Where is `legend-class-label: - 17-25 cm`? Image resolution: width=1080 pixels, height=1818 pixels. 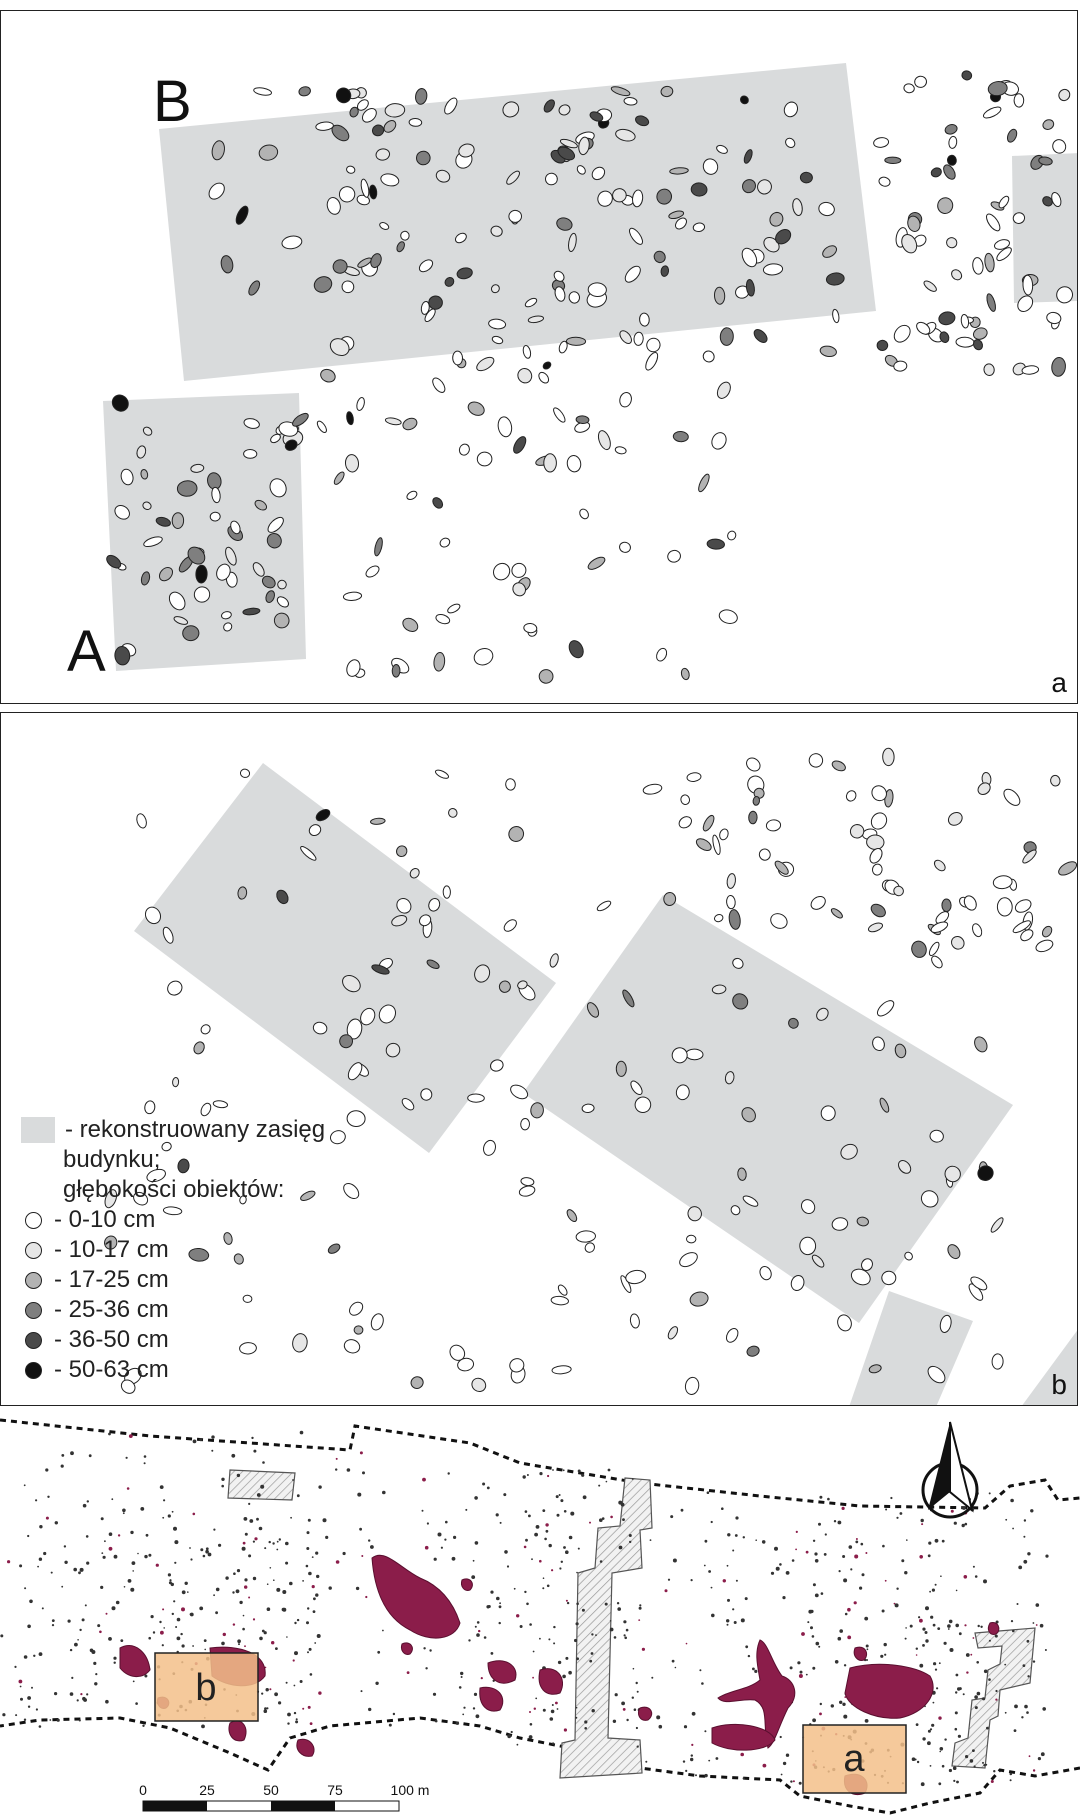
legend-class-label: - 17-25 cm is located at coordinates (111, 1279).